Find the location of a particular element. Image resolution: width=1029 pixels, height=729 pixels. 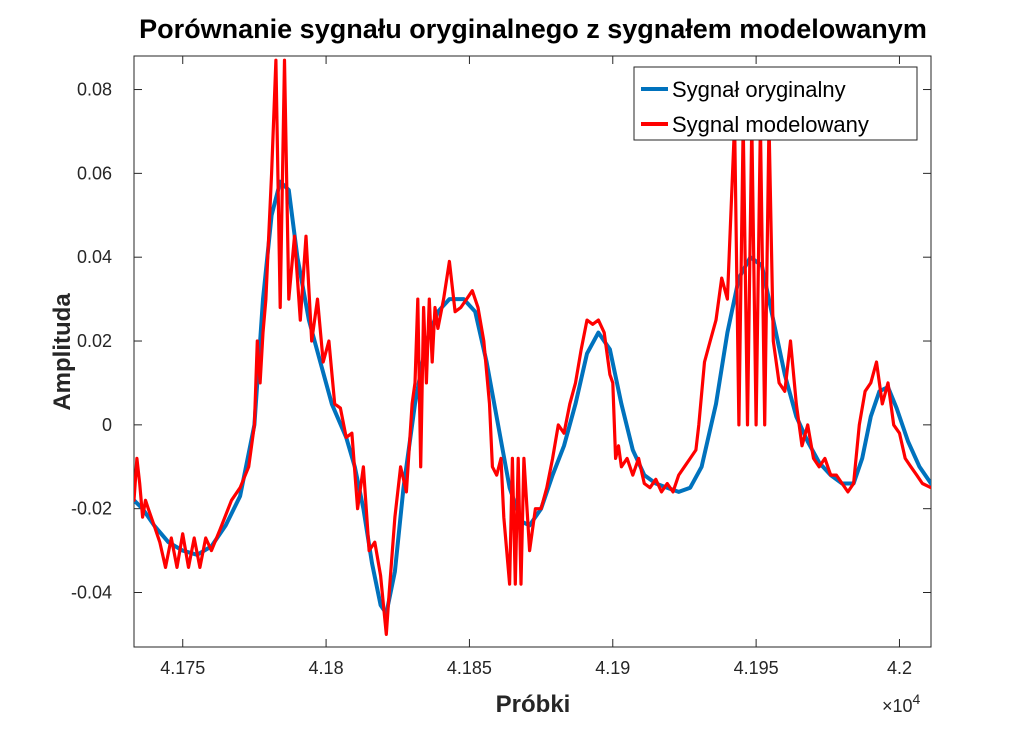

legend: Sygnał oryginalny Sygnal modelowany is located at coordinates (775, 103).